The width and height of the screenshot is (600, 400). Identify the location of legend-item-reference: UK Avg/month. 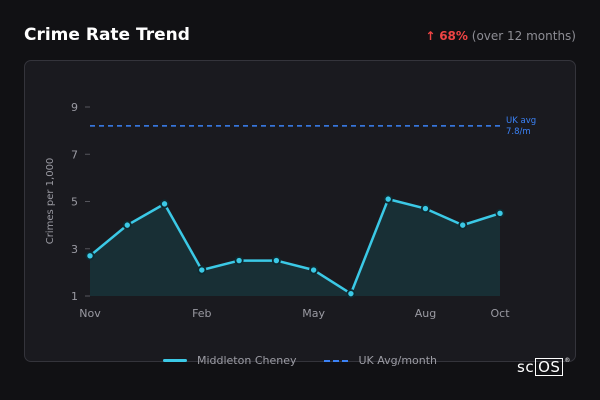
(380, 360).